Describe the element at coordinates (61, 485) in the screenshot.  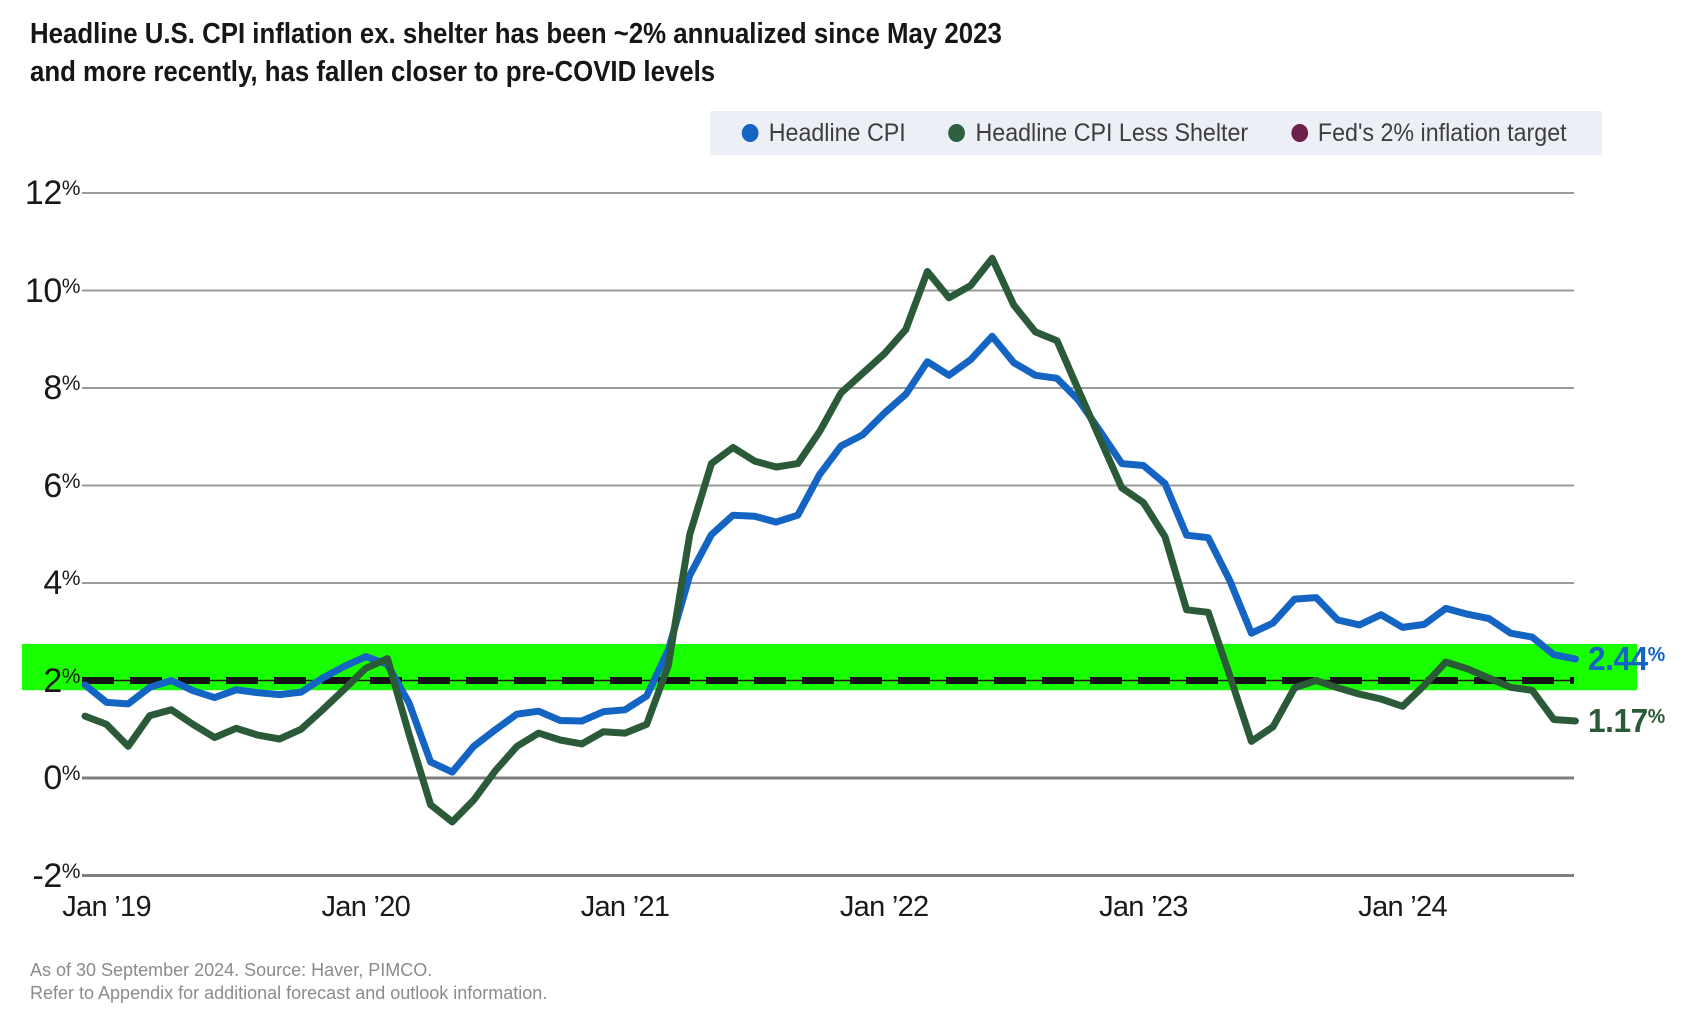
I see `y-axis-tick-label: 6%` at that location.